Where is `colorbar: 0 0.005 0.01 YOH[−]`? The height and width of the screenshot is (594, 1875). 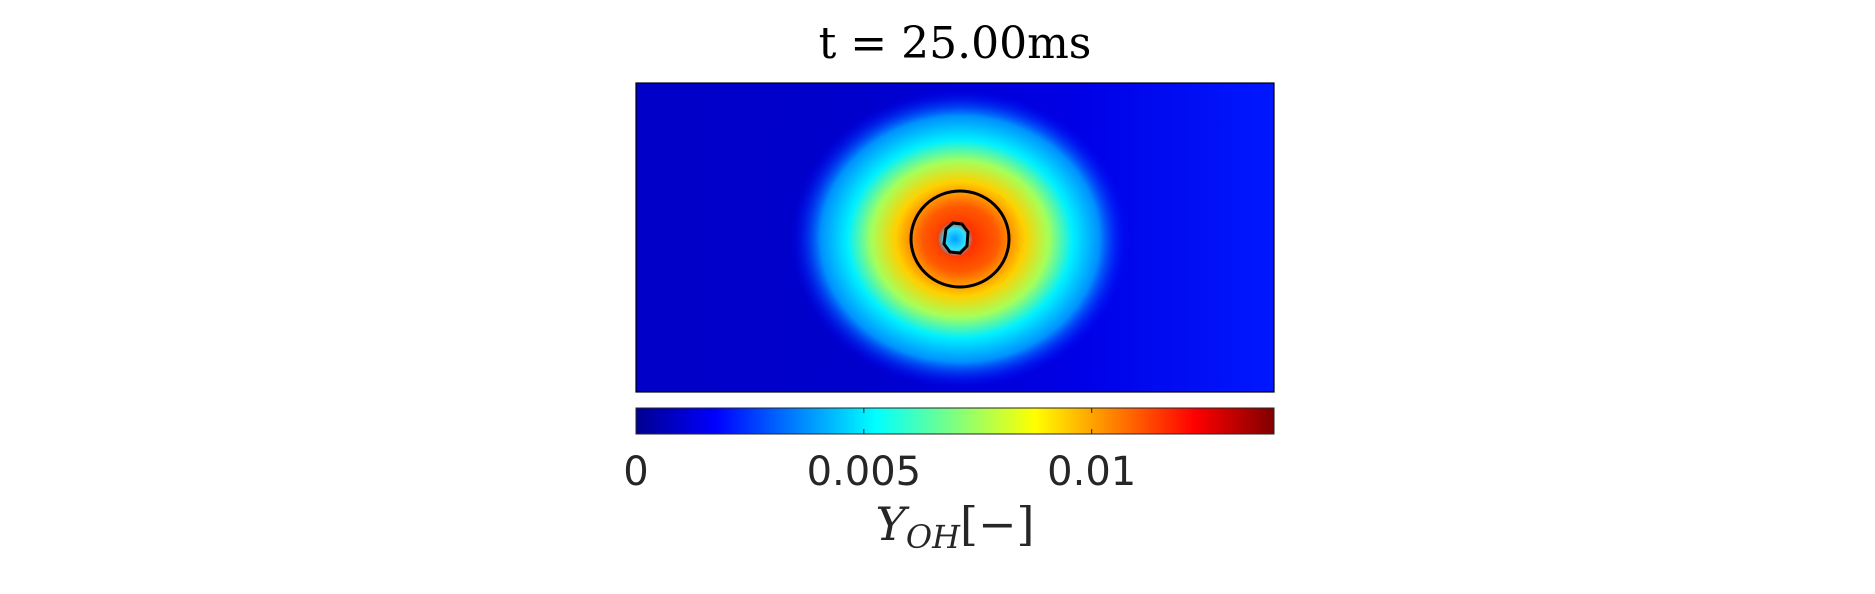
colorbar: 0 0.005 0.01 YOH[−] is located at coordinates (949, 481).